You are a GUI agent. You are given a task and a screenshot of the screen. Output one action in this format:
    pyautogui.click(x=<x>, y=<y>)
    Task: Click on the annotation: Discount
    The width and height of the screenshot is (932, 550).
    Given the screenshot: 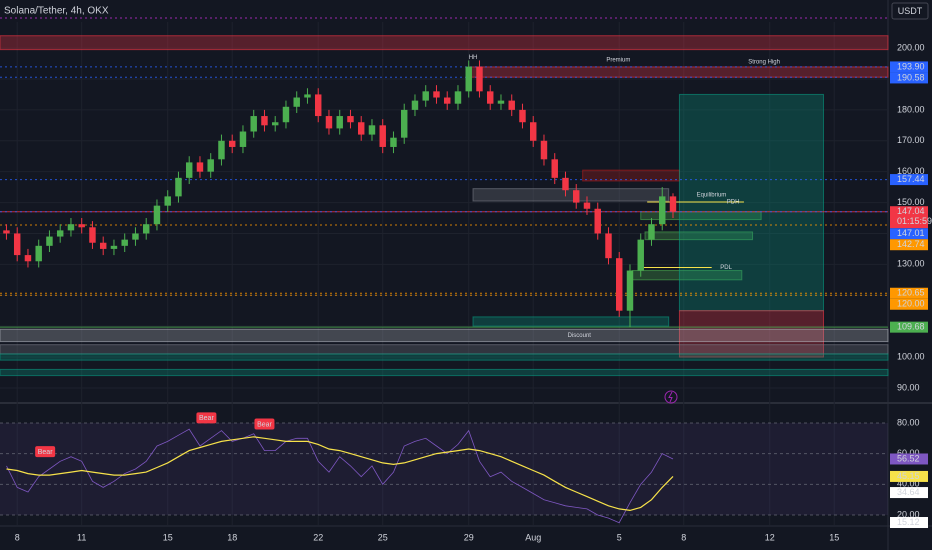 What is the action you would take?
    pyautogui.click(x=580, y=336)
    